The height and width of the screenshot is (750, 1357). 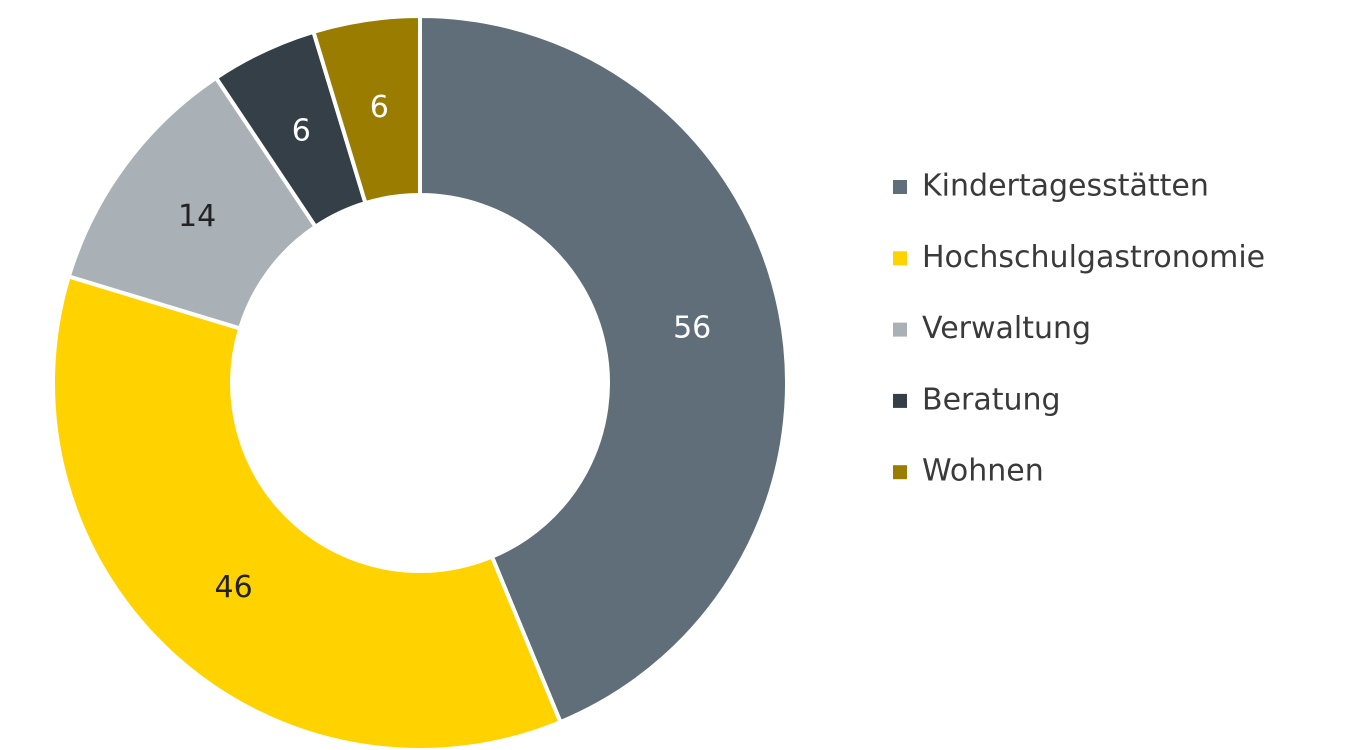 I want to click on legend-label: Kindertagesstätten, so click(x=1065, y=186).